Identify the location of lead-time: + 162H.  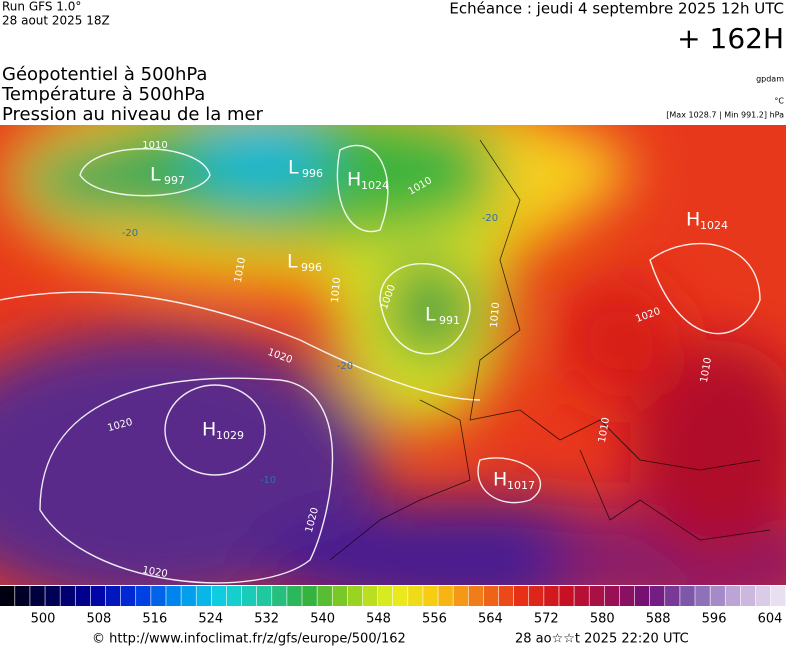
(730, 38).